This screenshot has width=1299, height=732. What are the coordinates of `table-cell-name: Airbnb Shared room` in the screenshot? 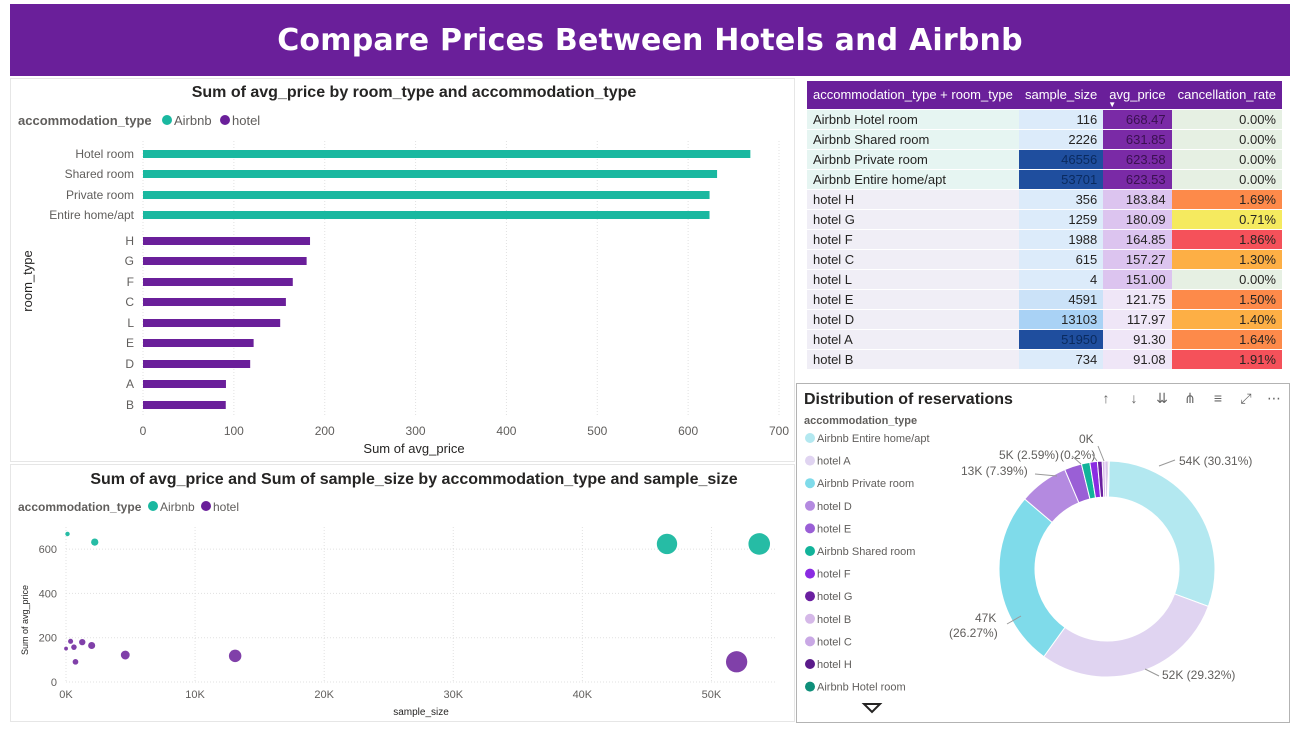 It's located at (913, 138).